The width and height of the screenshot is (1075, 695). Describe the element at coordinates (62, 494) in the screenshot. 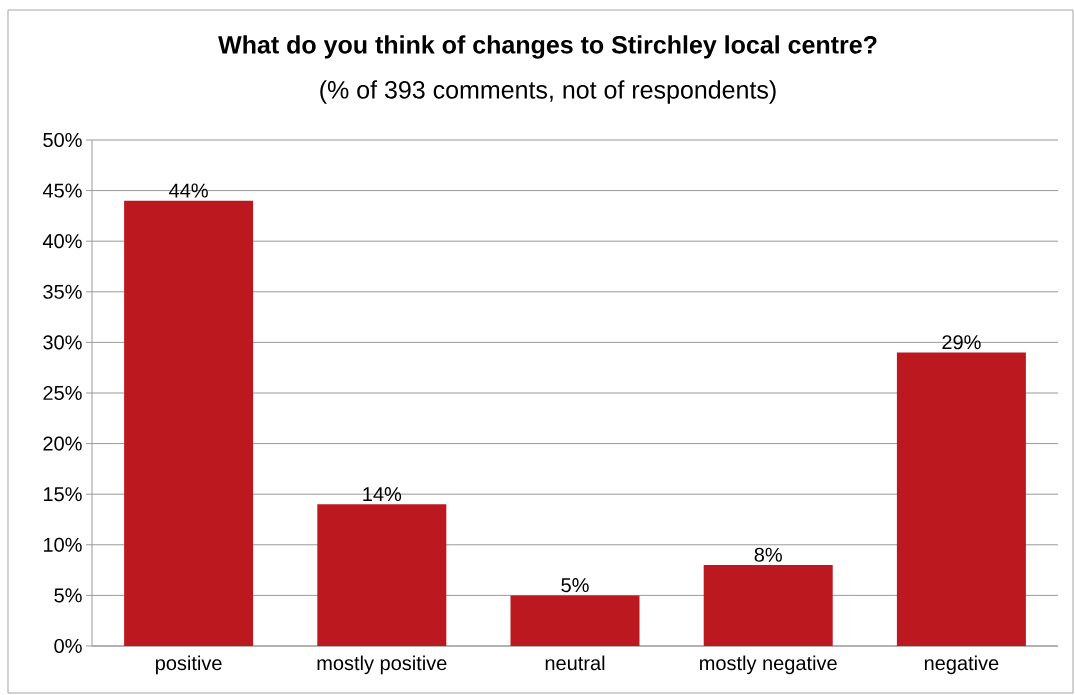

I see `y-tick-label: 15%` at that location.